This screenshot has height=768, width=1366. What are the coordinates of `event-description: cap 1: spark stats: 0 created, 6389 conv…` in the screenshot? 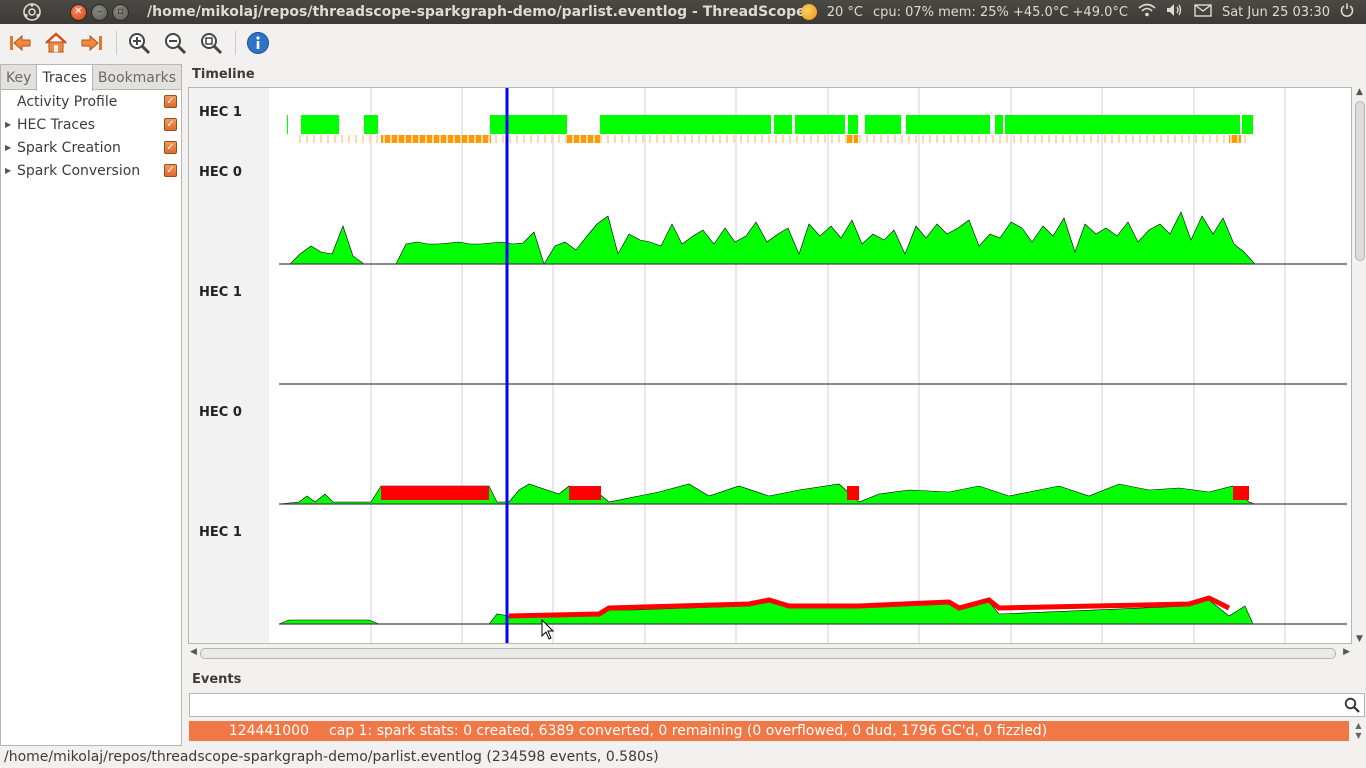 It's located at (688, 731).